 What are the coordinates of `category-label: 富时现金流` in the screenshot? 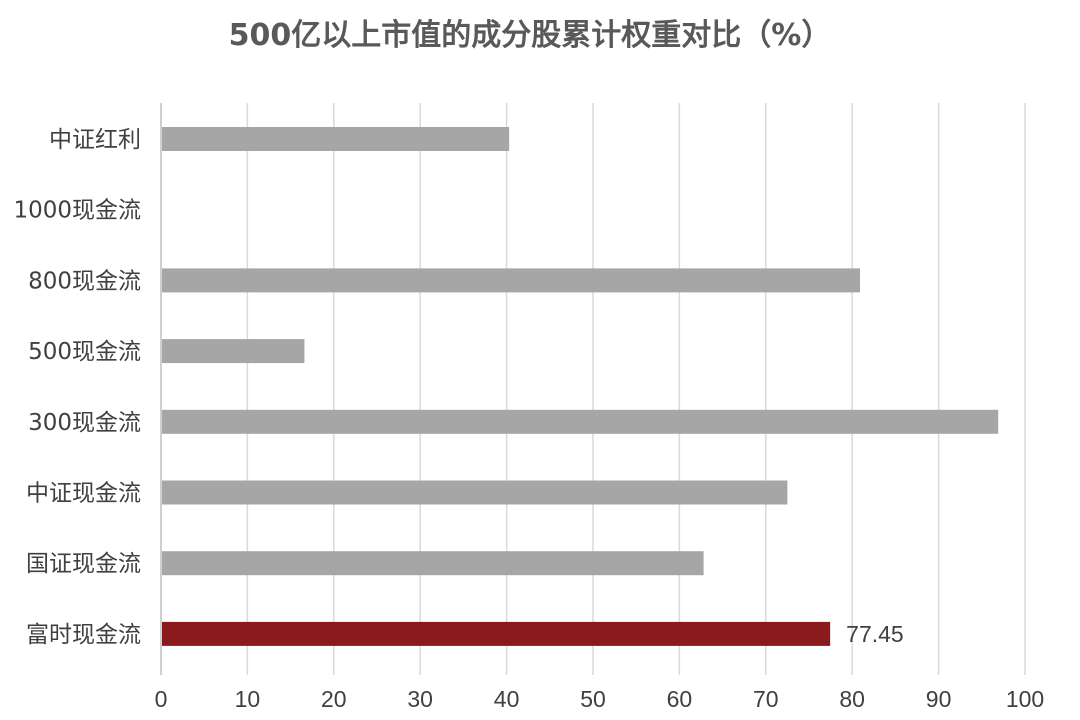 It's located at (83, 635).